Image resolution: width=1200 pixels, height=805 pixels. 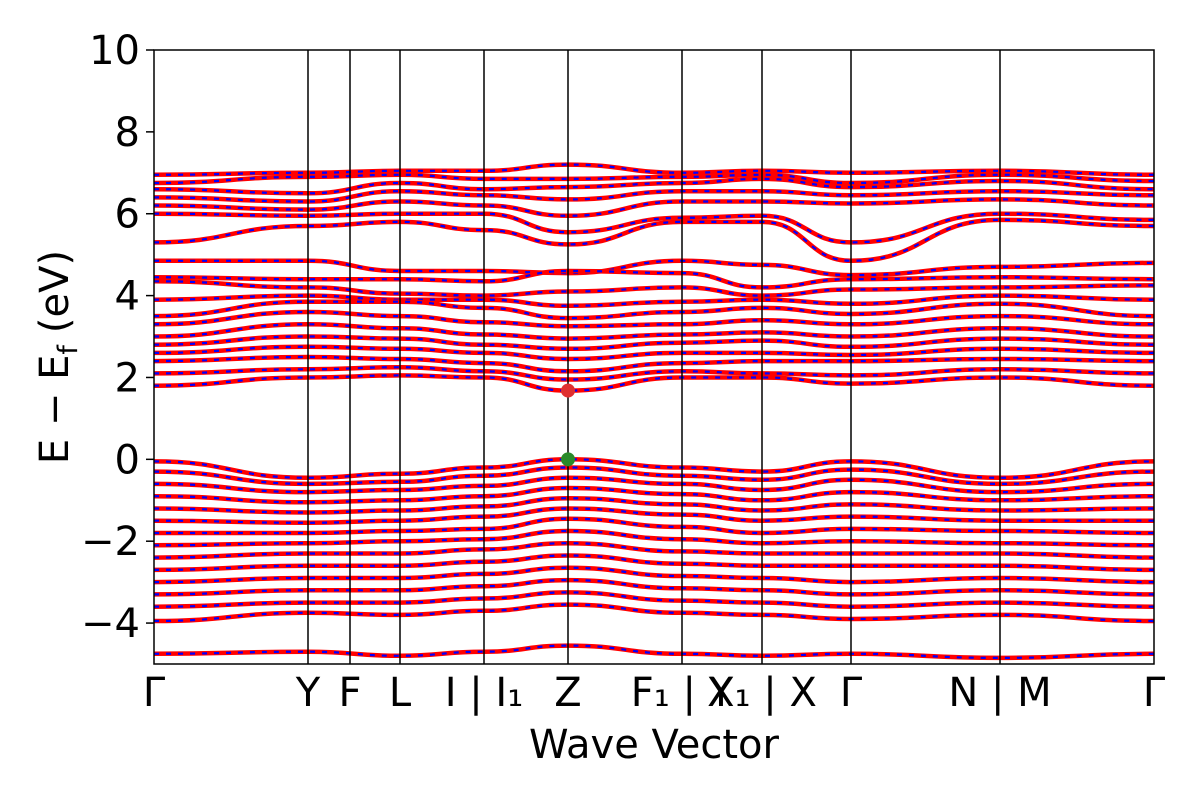 I want to click on ytick-label-4: 2, so click(x=127, y=378).